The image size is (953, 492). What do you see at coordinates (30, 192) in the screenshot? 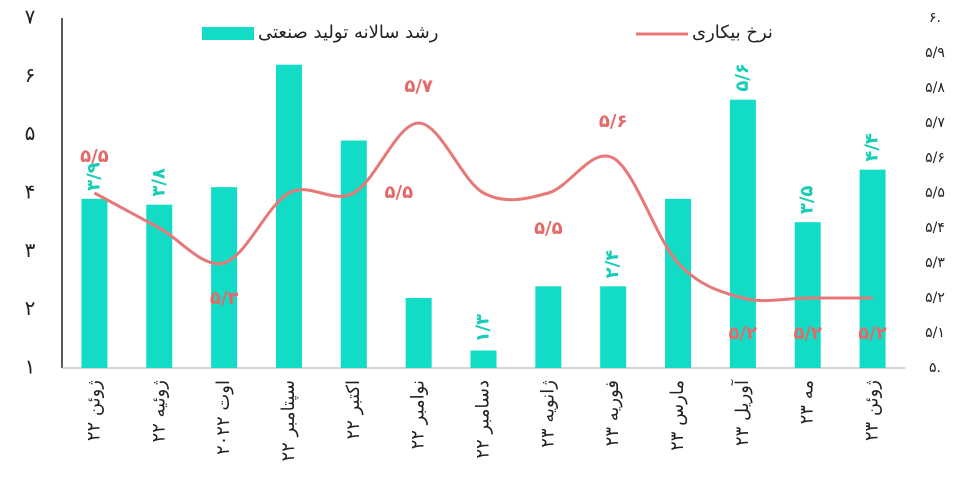
I see `y-tick-label: ۴` at bounding box center [30, 192].